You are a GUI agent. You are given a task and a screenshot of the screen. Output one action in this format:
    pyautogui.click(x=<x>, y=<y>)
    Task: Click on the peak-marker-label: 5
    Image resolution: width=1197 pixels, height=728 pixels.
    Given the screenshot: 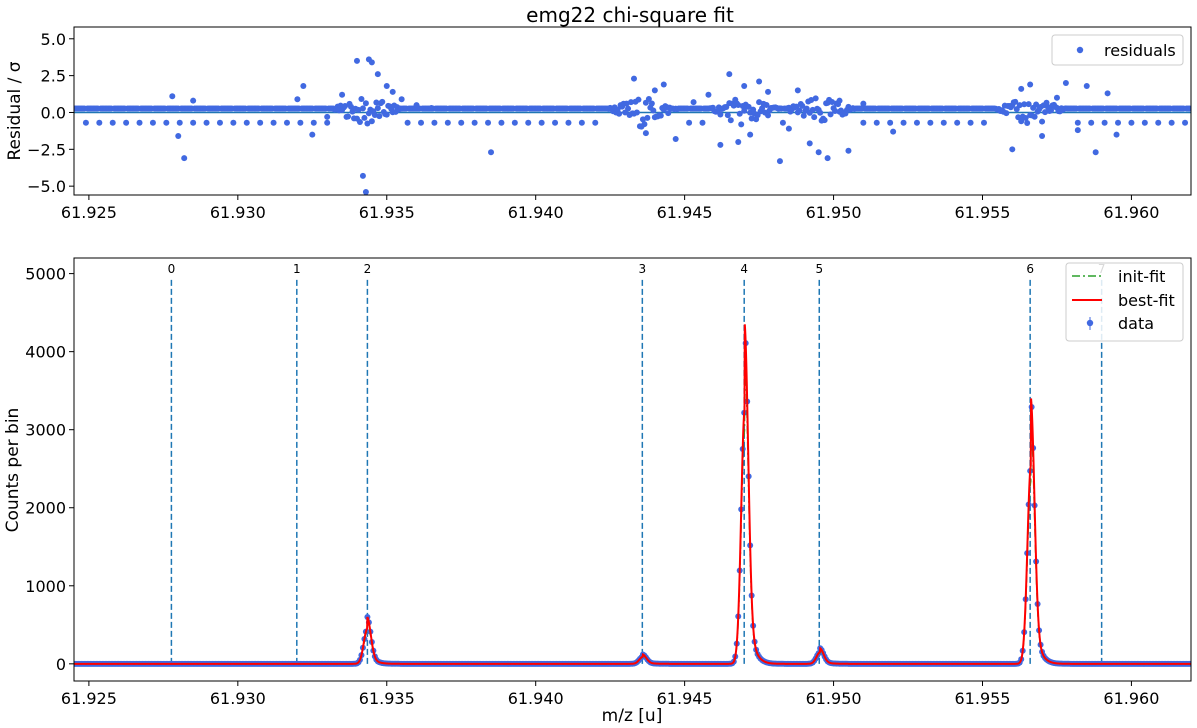 What is the action you would take?
    pyautogui.click(x=819, y=269)
    